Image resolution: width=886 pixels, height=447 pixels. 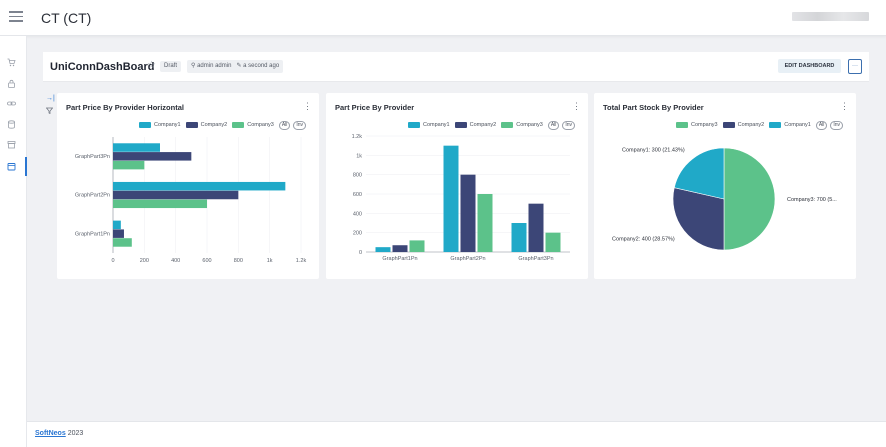 What do you see at coordinates (16, 17) in the screenshot?
I see `menu-icon` at bounding box center [16, 17].